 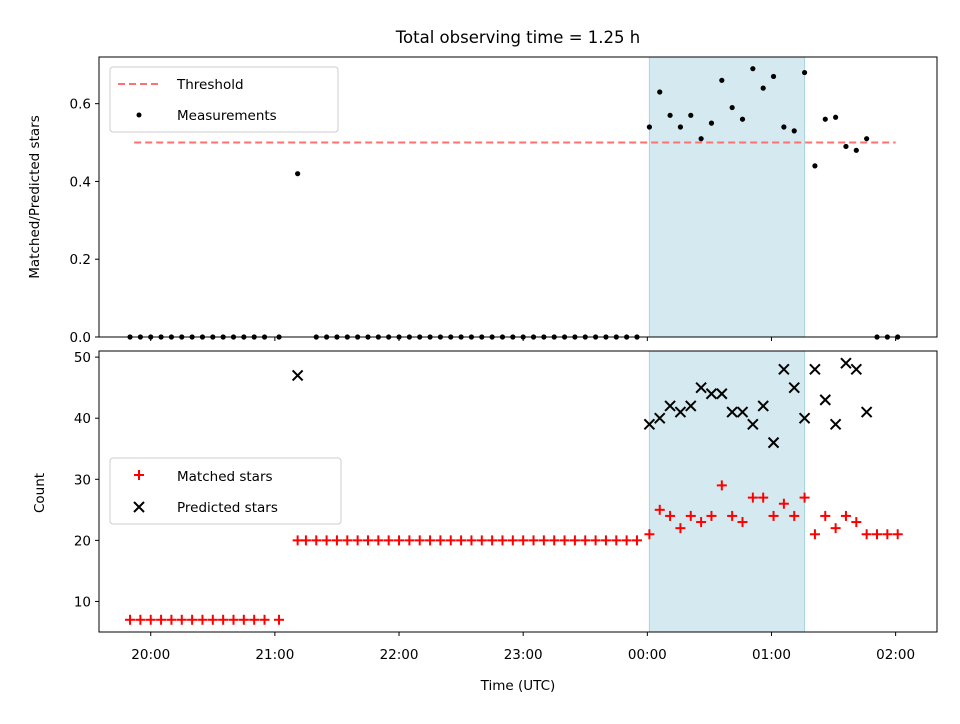 What do you see at coordinates (139, 507) in the screenshot?
I see `legend-predicted-swatch` at bounding box center [139, 507].